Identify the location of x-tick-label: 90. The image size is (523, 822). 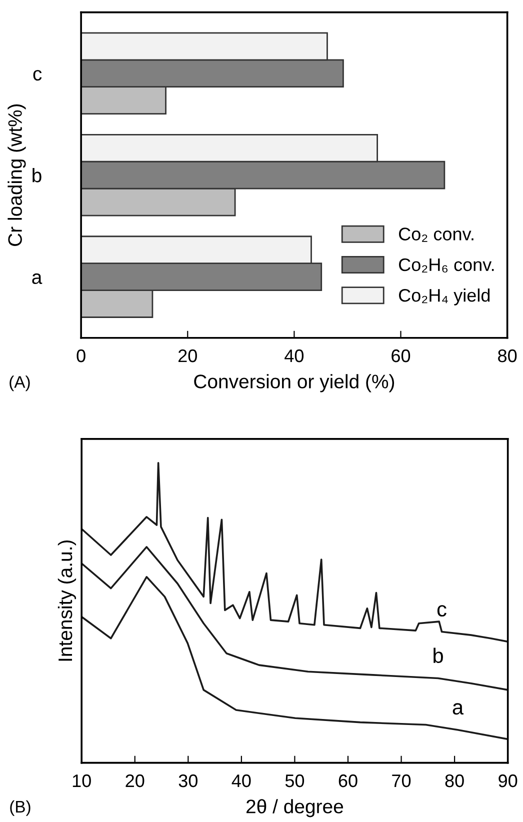
(508, 781).